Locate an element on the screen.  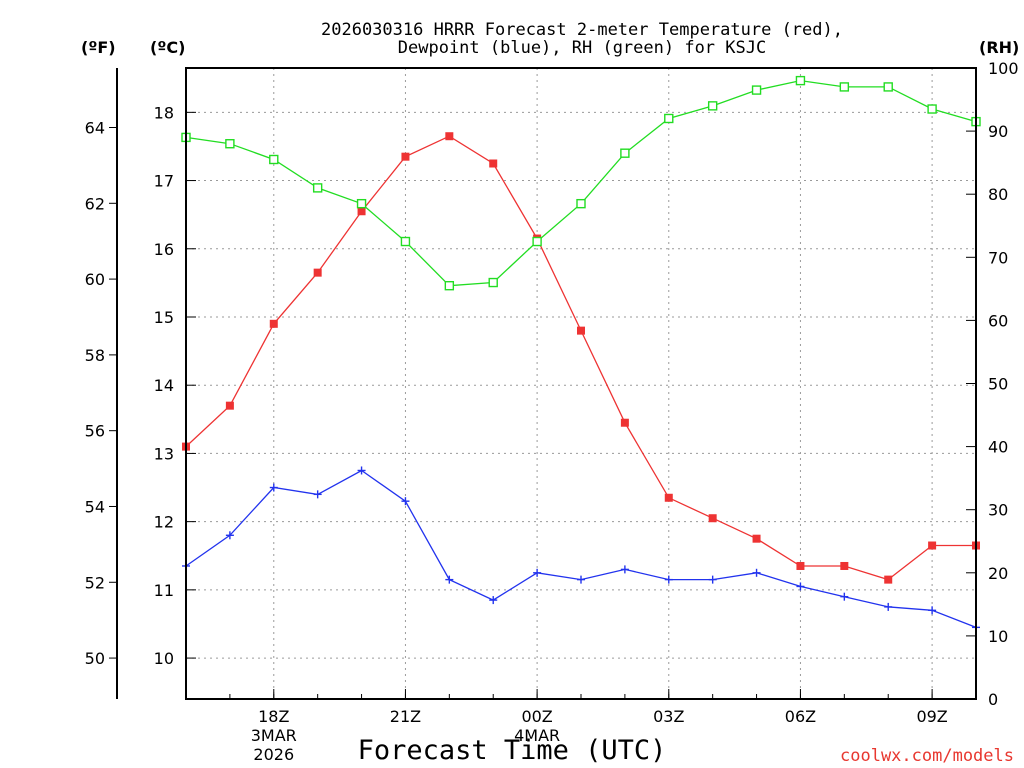
x-tick-label: 3MAR is located at coordinates (274, 735).